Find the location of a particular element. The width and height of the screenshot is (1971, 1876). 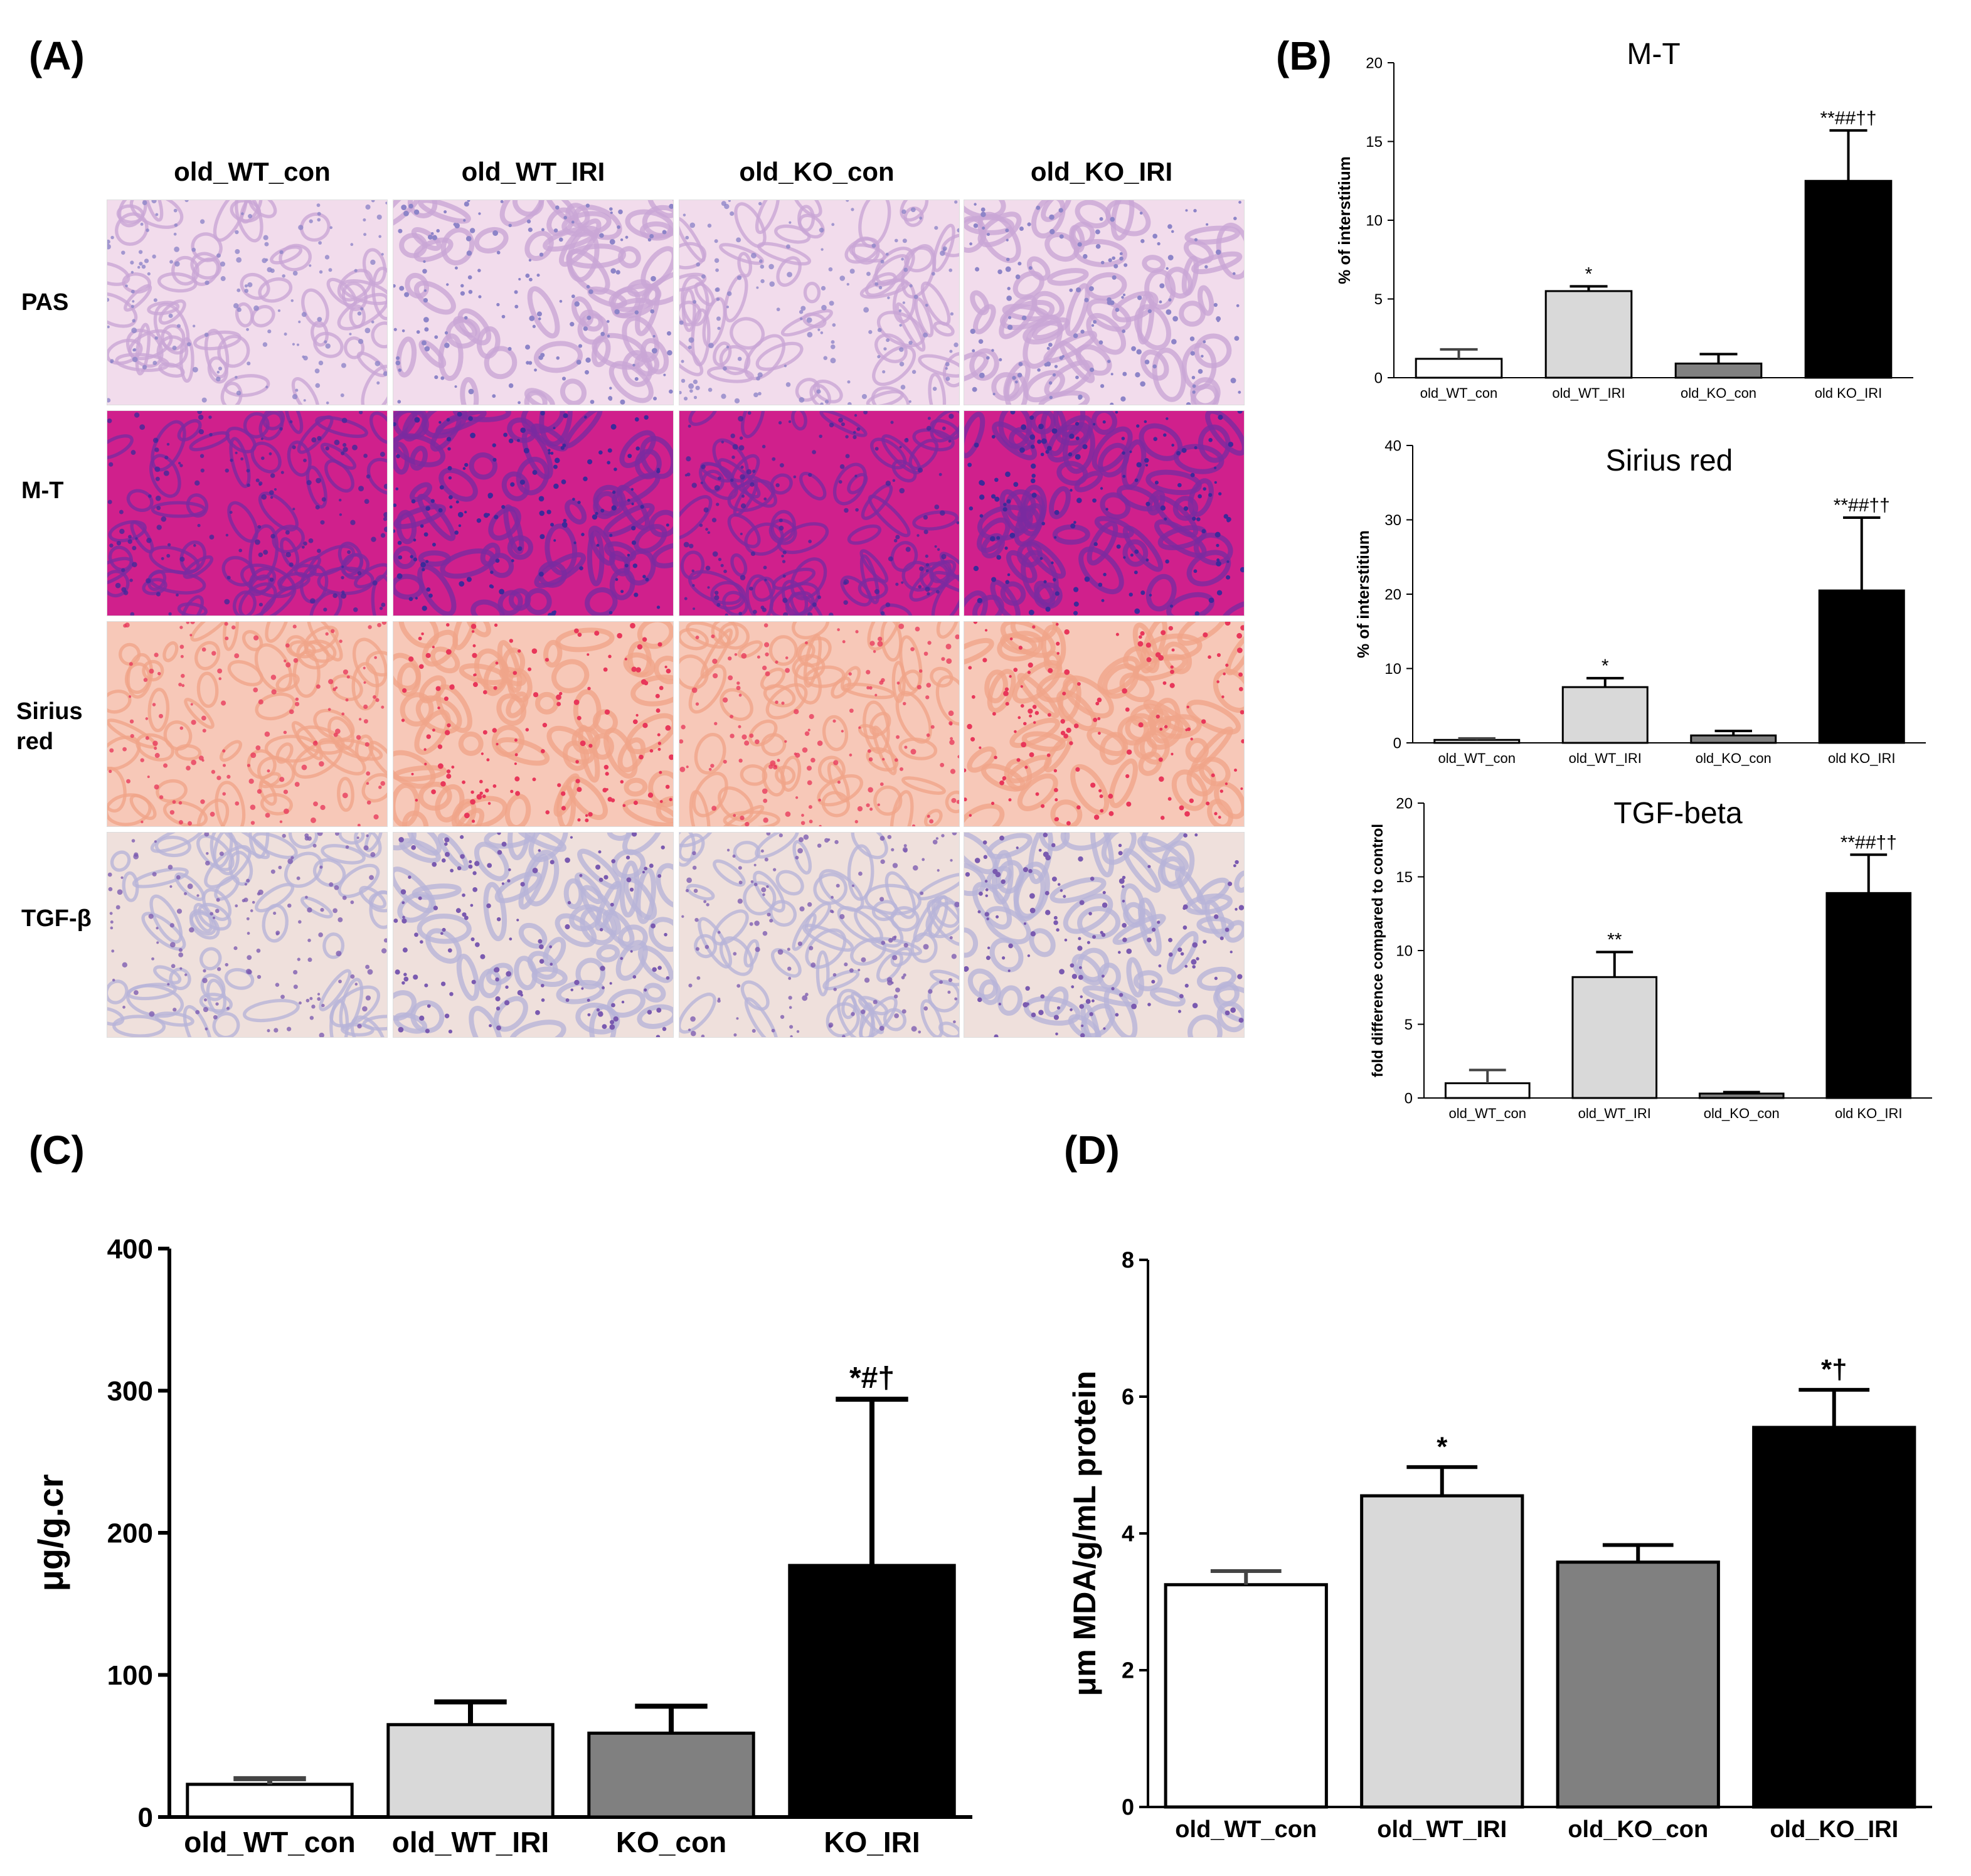

category-label: KO_con is located at coordinates (671, 1842).